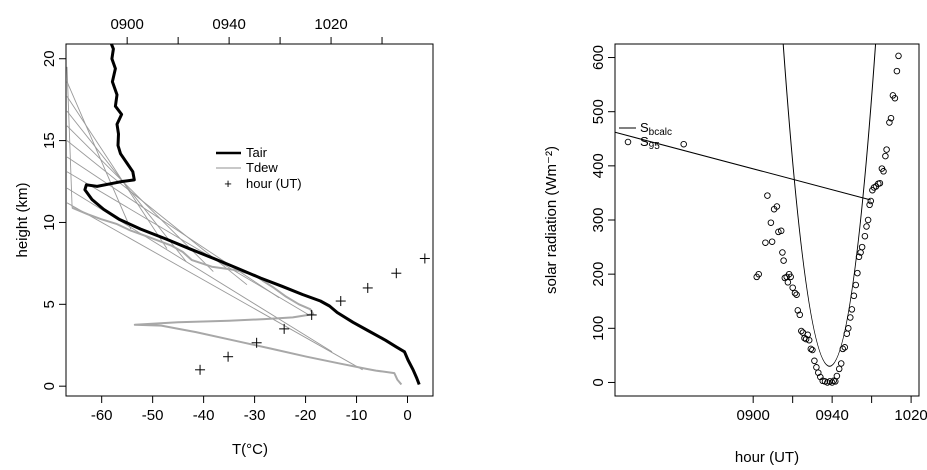  Describe the element at coordinates (910, 415) in the screenshot. I see `x-tick-label: 1020` at that location.